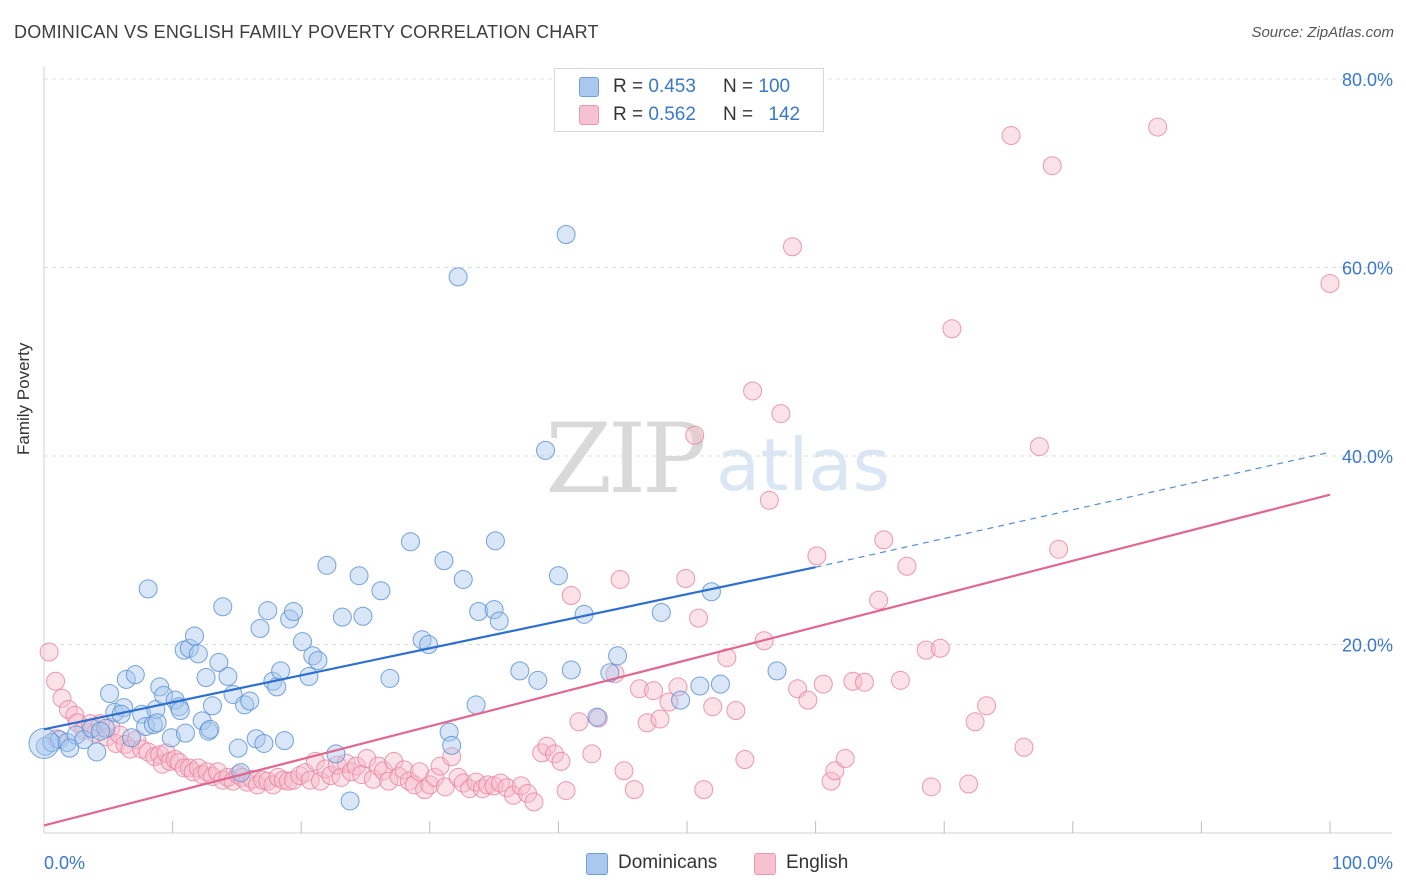  Describe the element at coordinates (1367, 646) in the screenshot. I see `y-tick-label-0: 20.0%` at that location.